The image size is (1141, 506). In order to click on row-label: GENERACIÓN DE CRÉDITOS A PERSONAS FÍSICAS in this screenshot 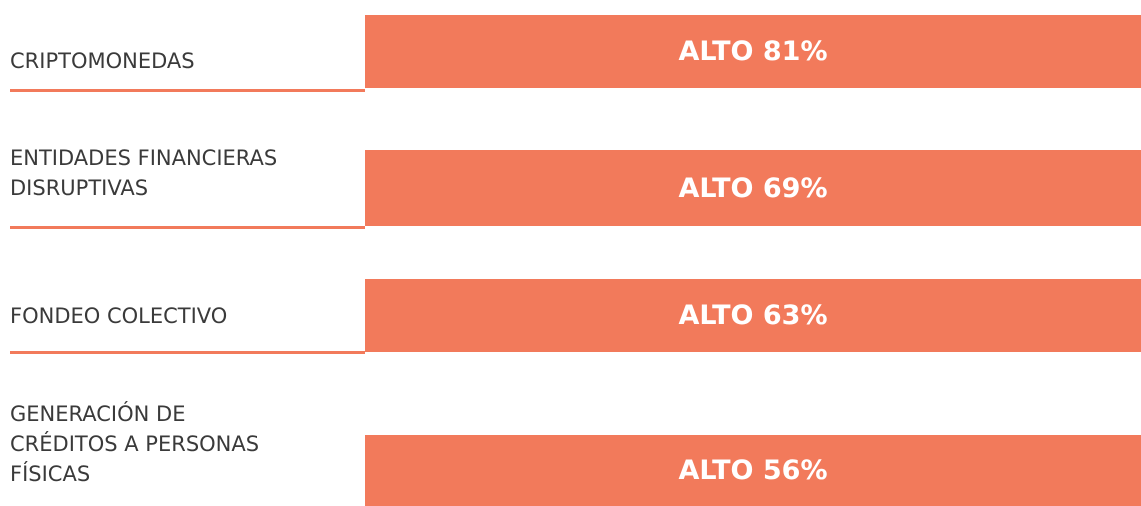, I will do `click(134, 444)`.